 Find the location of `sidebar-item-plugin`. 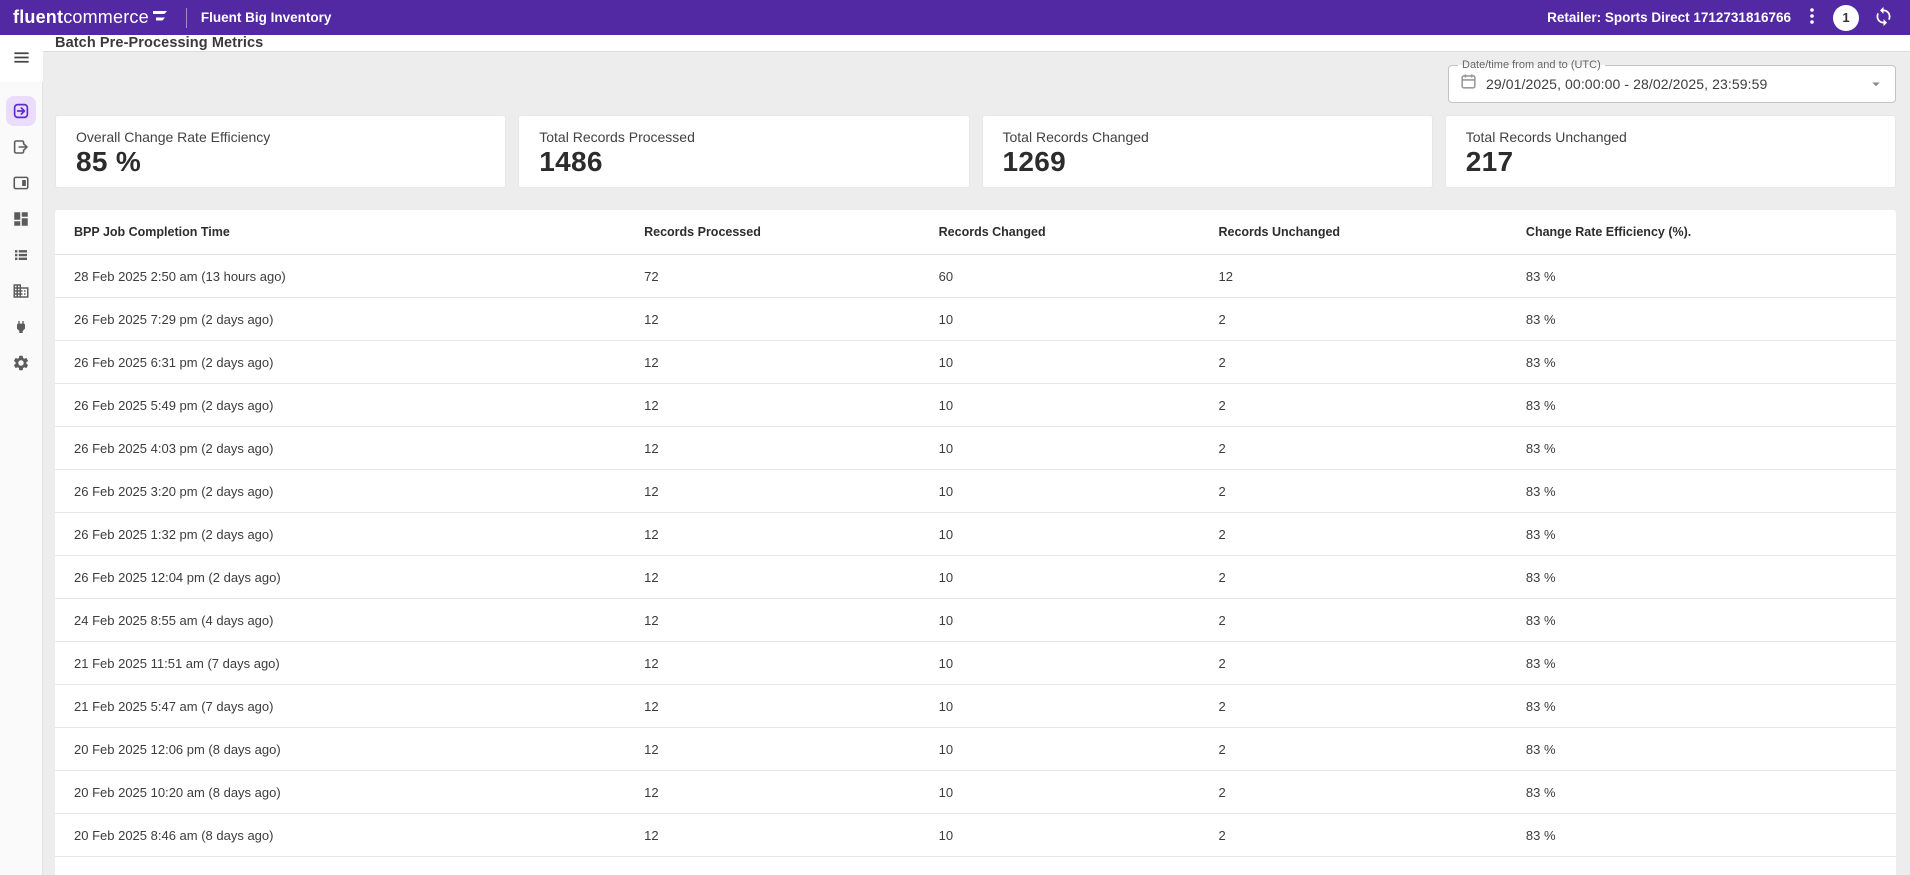

sidebar-item-plugin is located at coordinates (21, 327).